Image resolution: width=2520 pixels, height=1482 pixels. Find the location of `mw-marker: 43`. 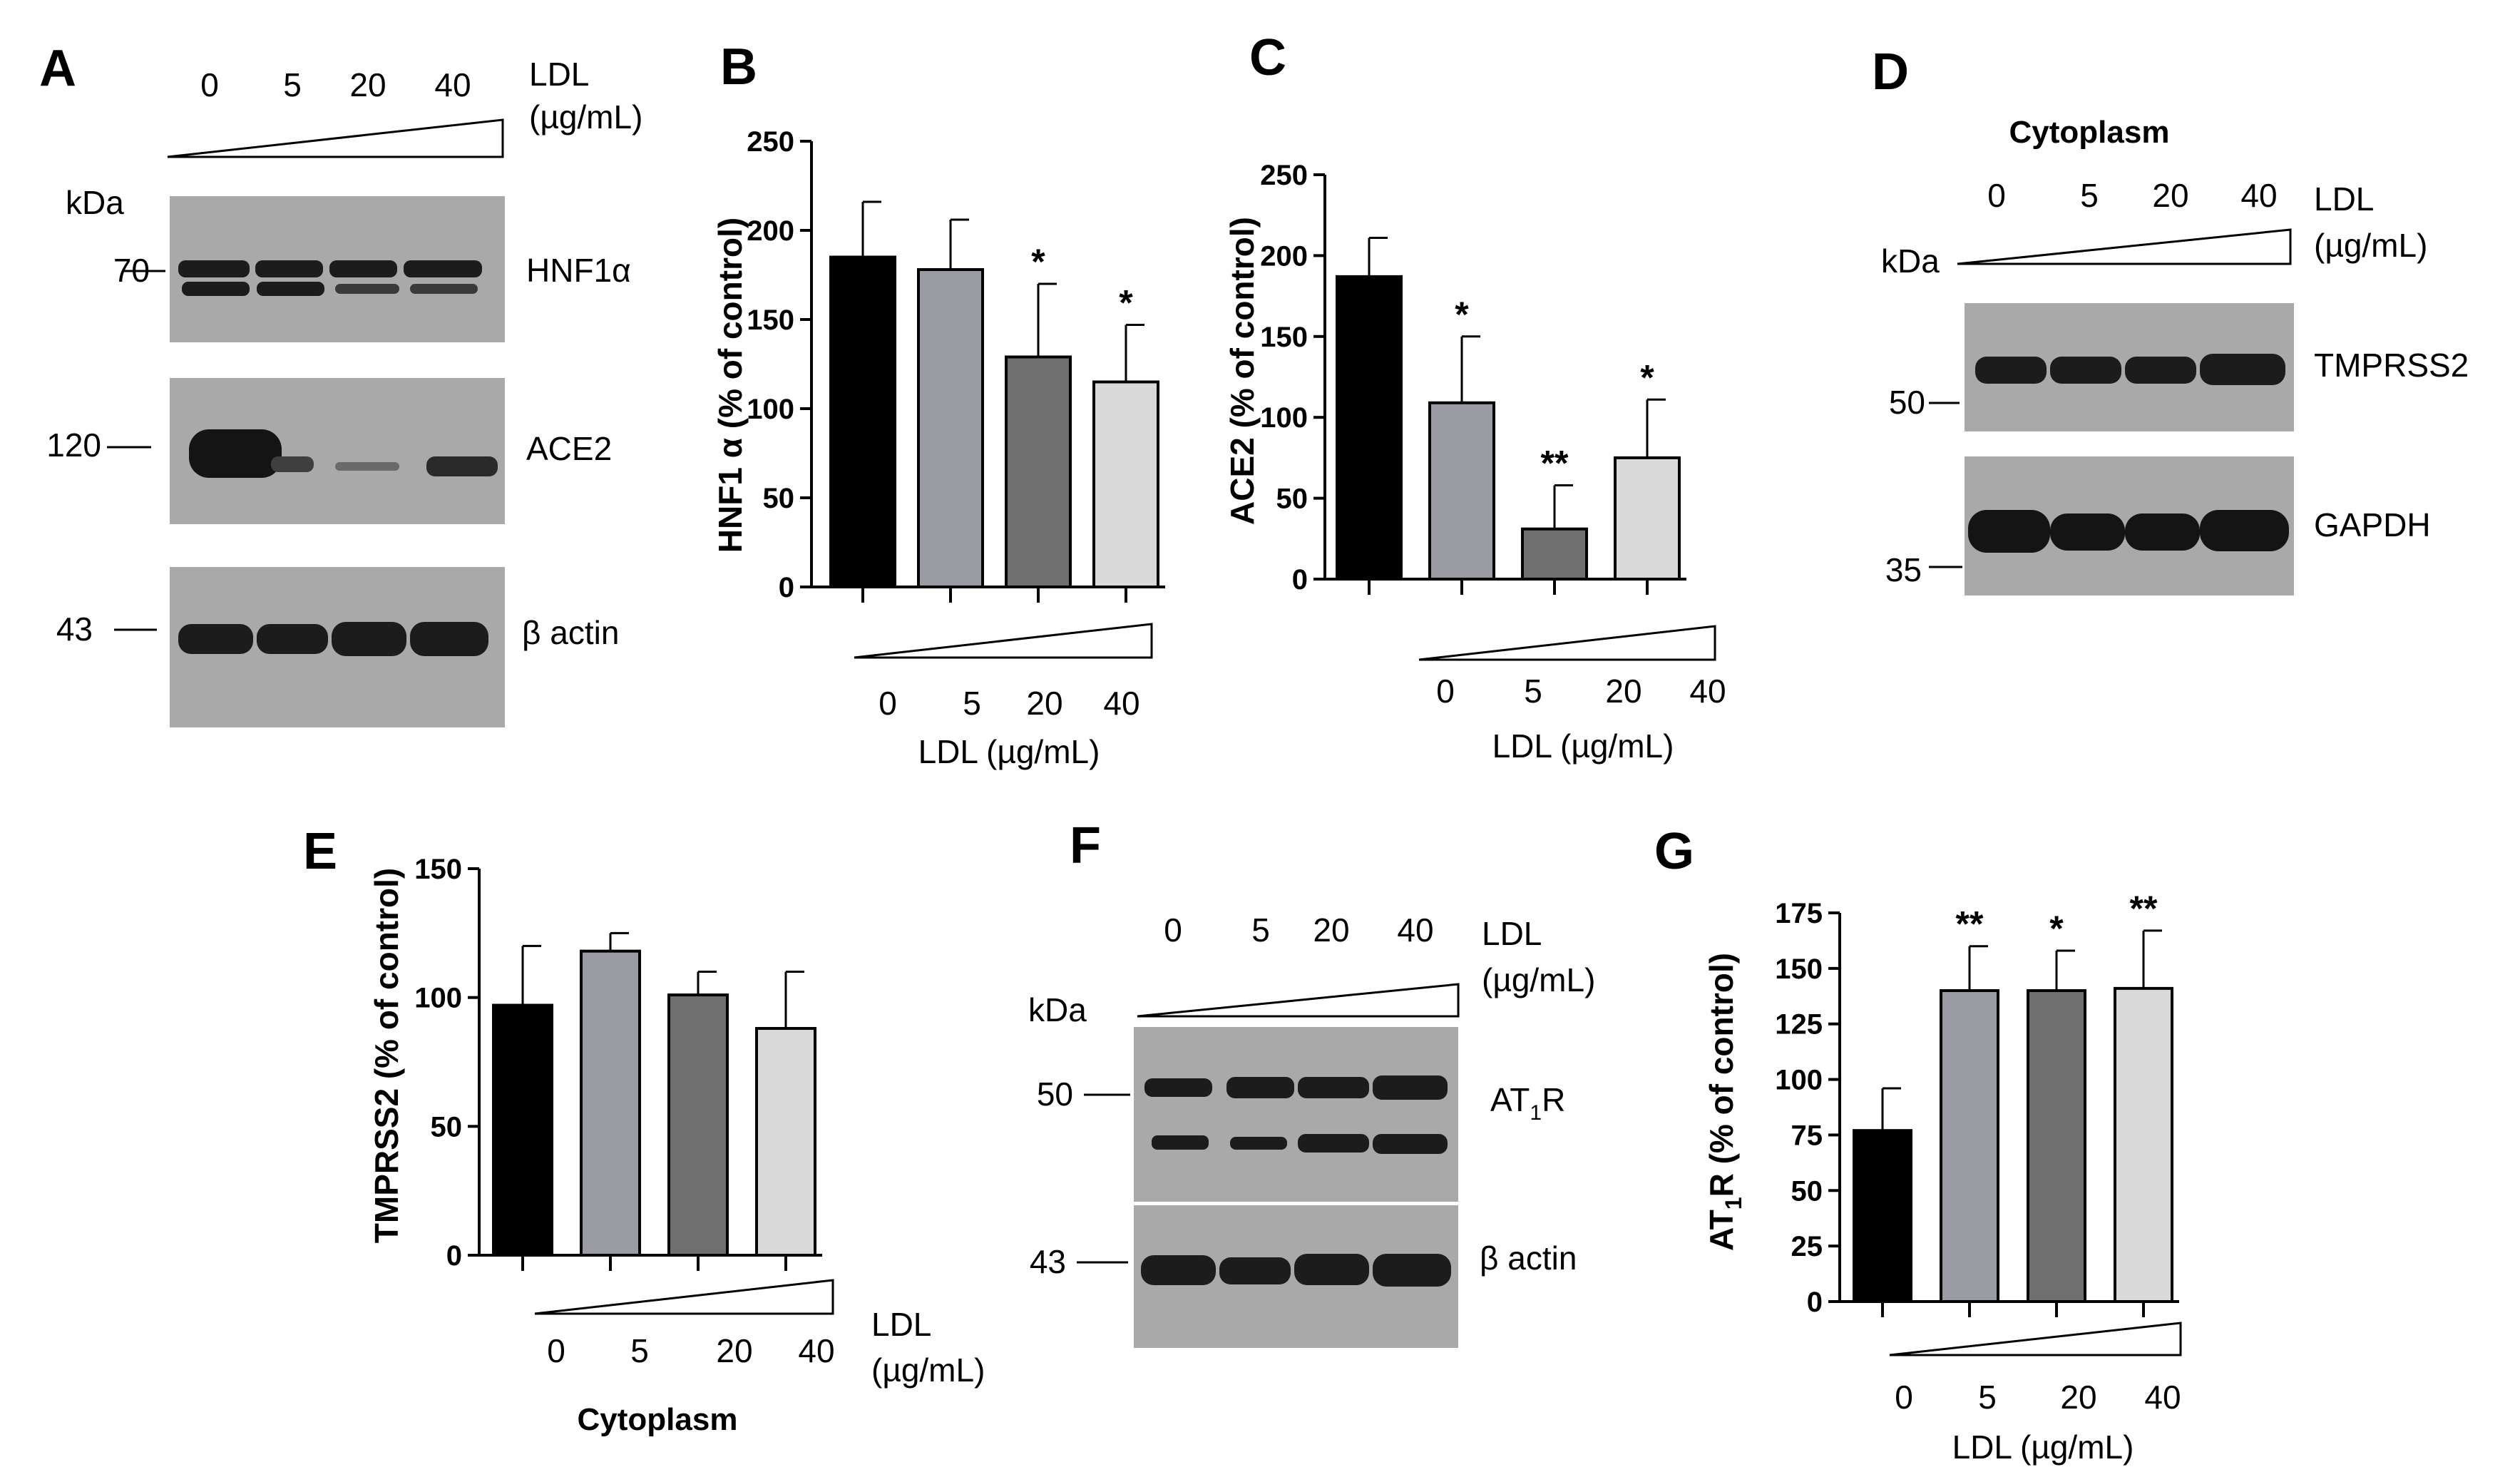

mw-marker: 43 is located at coordinates (1048, 1262).